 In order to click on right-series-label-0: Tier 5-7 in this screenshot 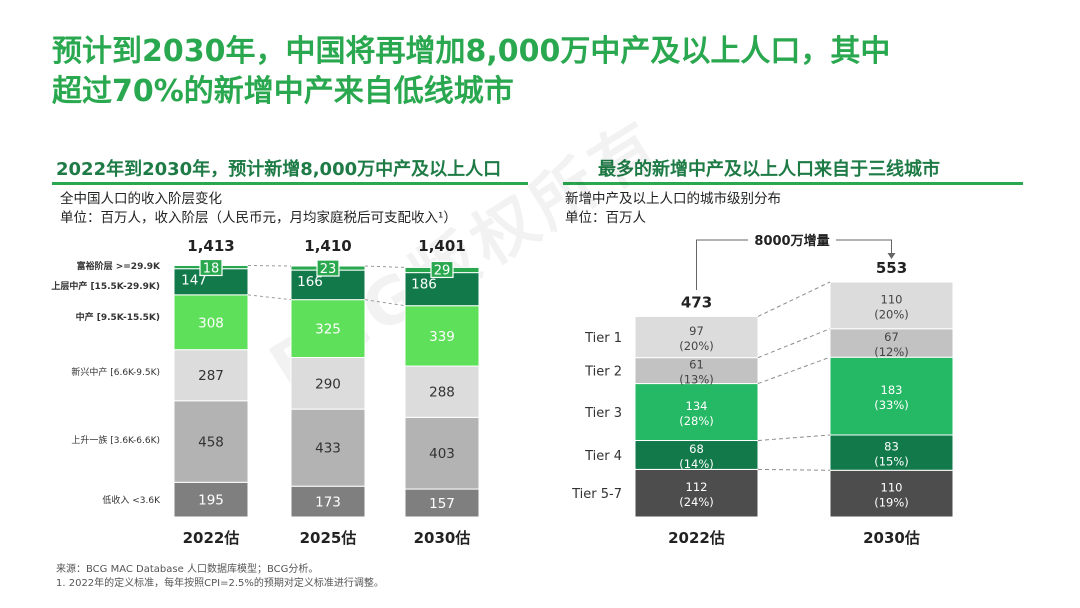, I will do `click(596, 494)`.